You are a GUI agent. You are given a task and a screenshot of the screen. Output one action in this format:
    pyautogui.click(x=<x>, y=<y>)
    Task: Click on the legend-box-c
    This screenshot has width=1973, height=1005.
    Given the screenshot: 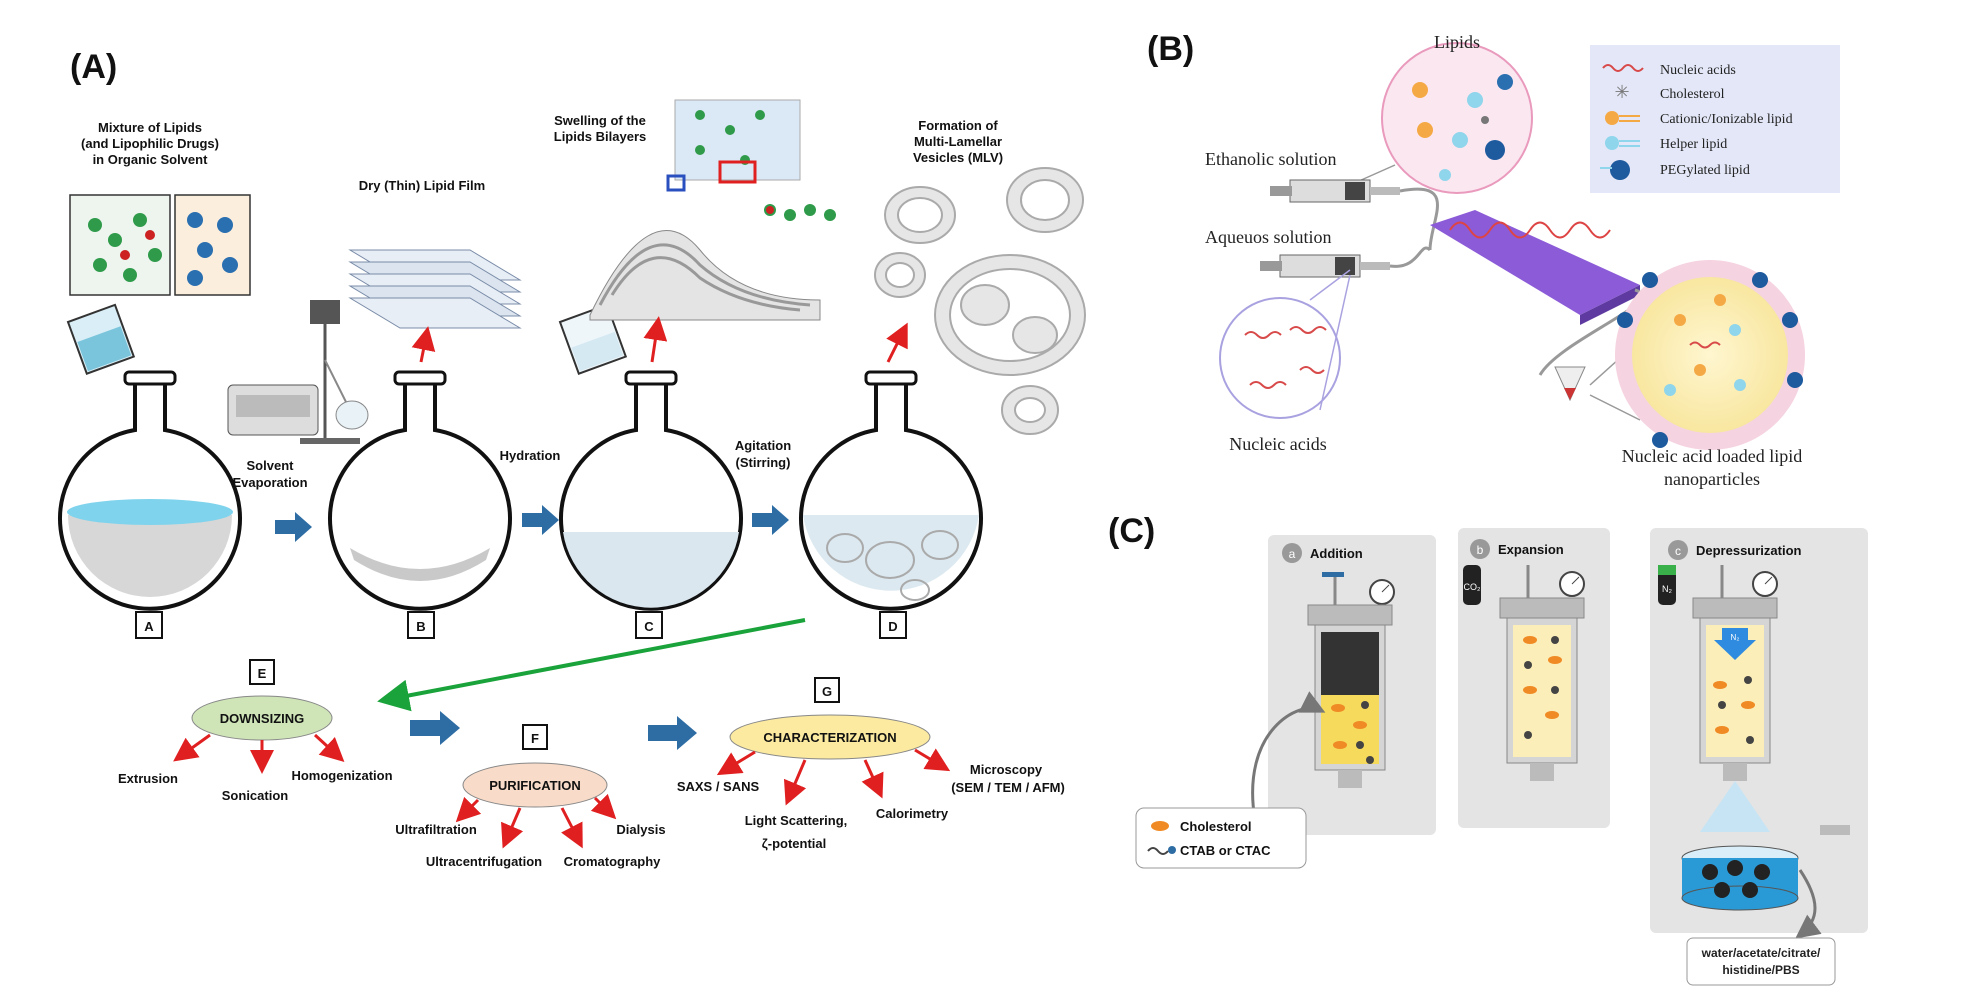 What is the action you would take?
    pyautogui.click(x=1221, y=838)
    